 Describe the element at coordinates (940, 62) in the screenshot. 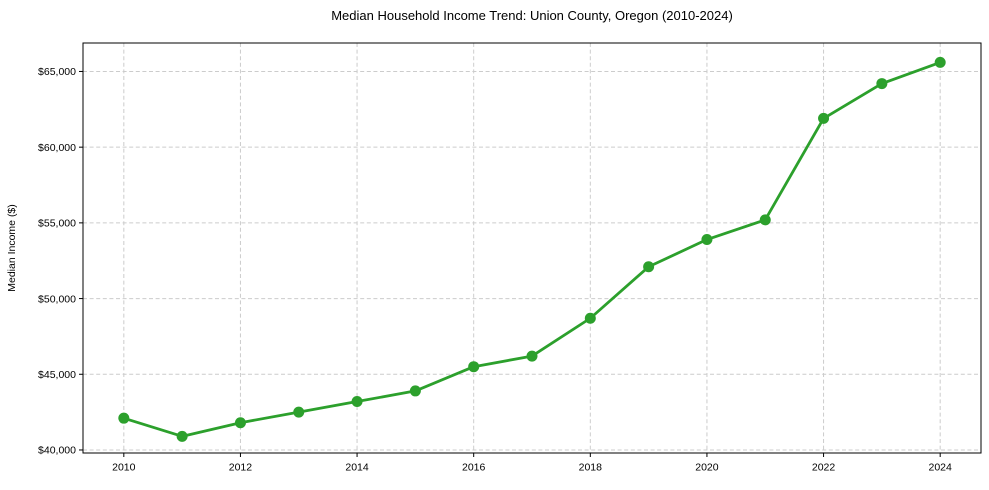

I see `data-point-2024` at that location.